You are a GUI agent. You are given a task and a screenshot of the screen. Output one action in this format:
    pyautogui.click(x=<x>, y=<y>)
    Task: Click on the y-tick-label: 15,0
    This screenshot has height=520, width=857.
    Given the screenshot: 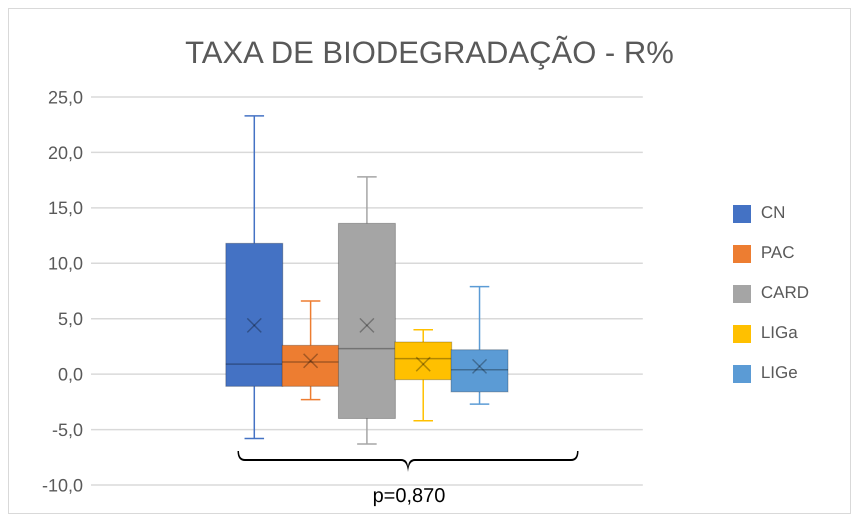 What is the action you would take?
    pyautogui.click(x=65, y=208)
    